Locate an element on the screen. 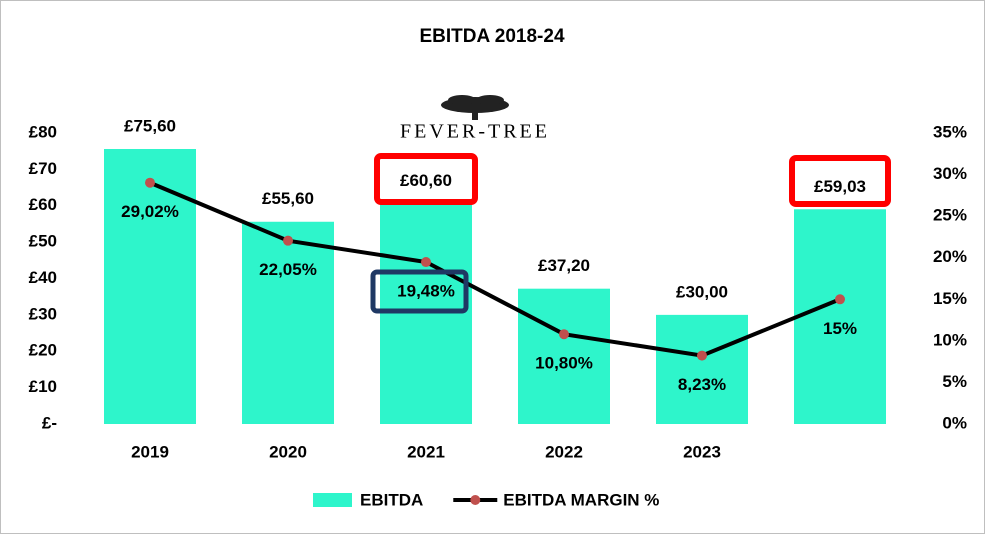  logo-tree is located at coordinates (475, 107).